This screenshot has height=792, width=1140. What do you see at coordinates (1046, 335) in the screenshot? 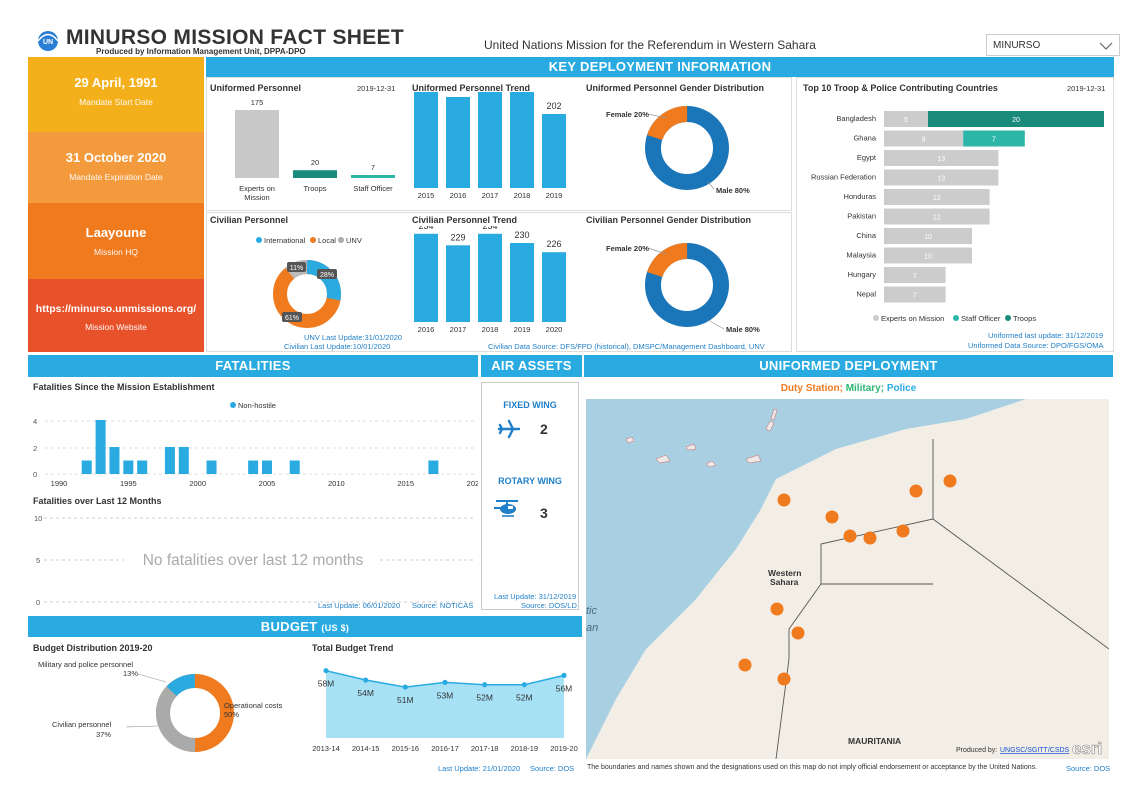
I see `uniformed-last-update: Uniformed last update: 31/12/2019` at bounding box center [1046, 335].